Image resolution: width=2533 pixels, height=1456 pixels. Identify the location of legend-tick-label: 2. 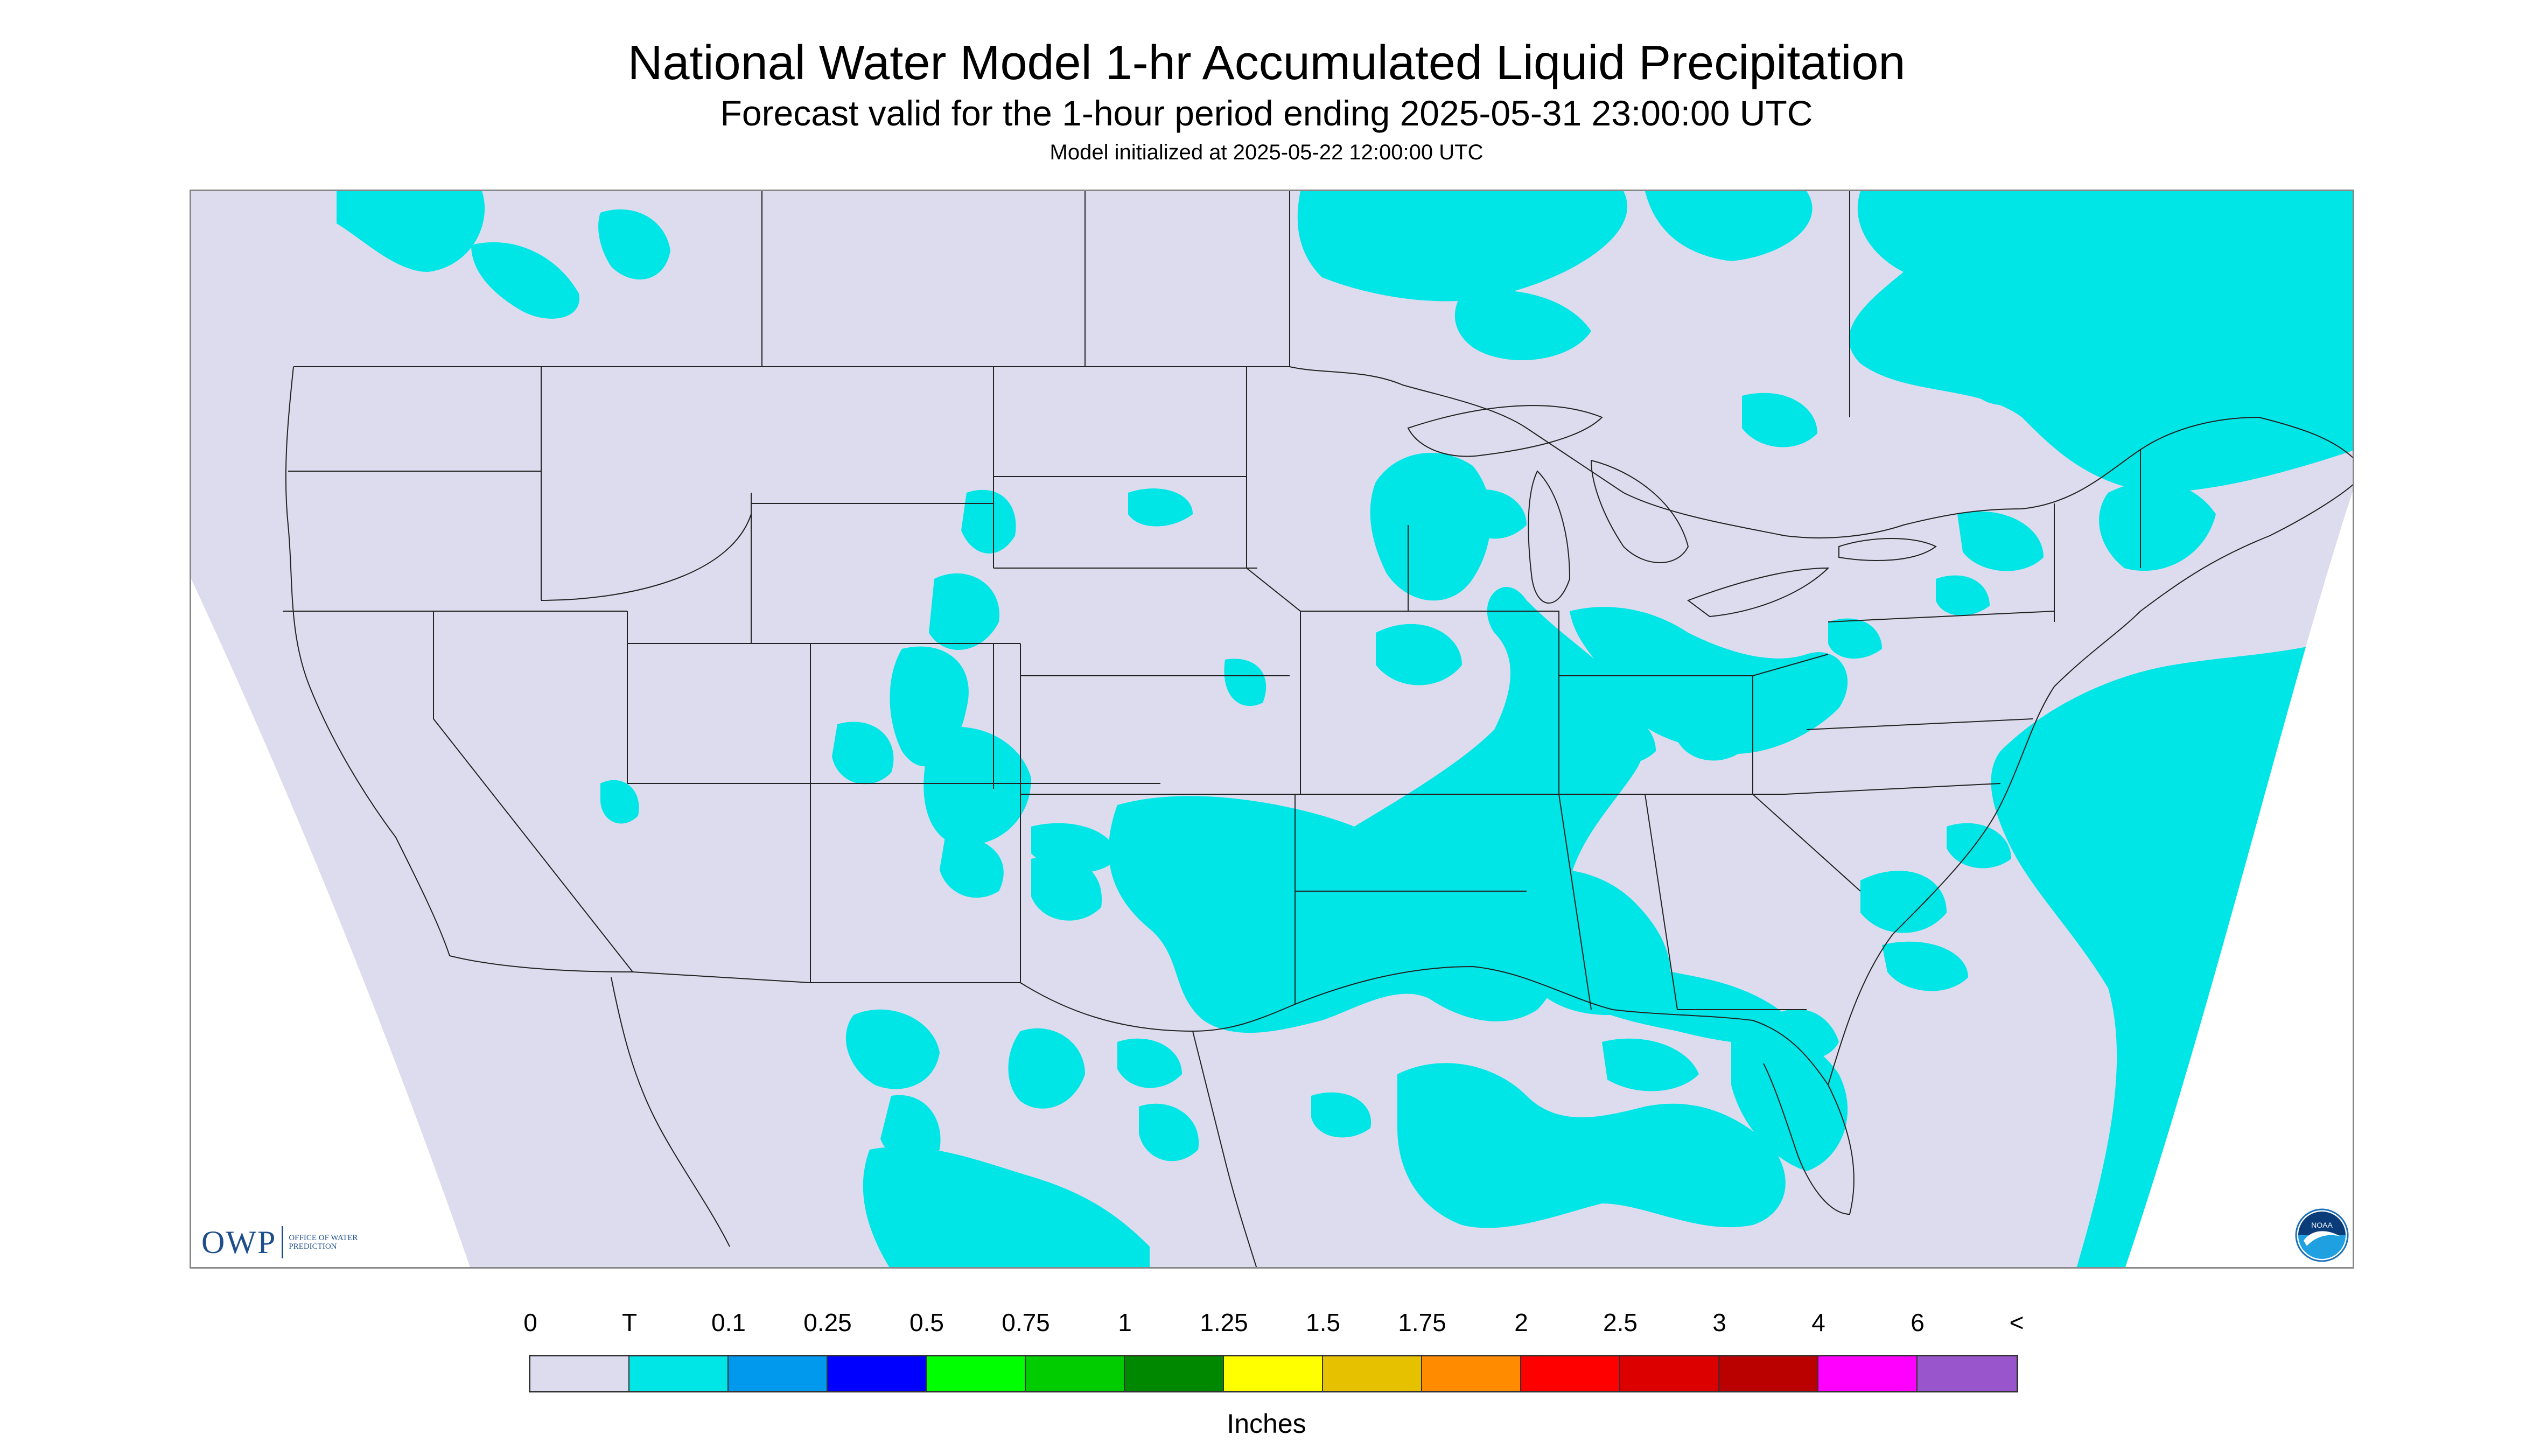
(1521, 1322).